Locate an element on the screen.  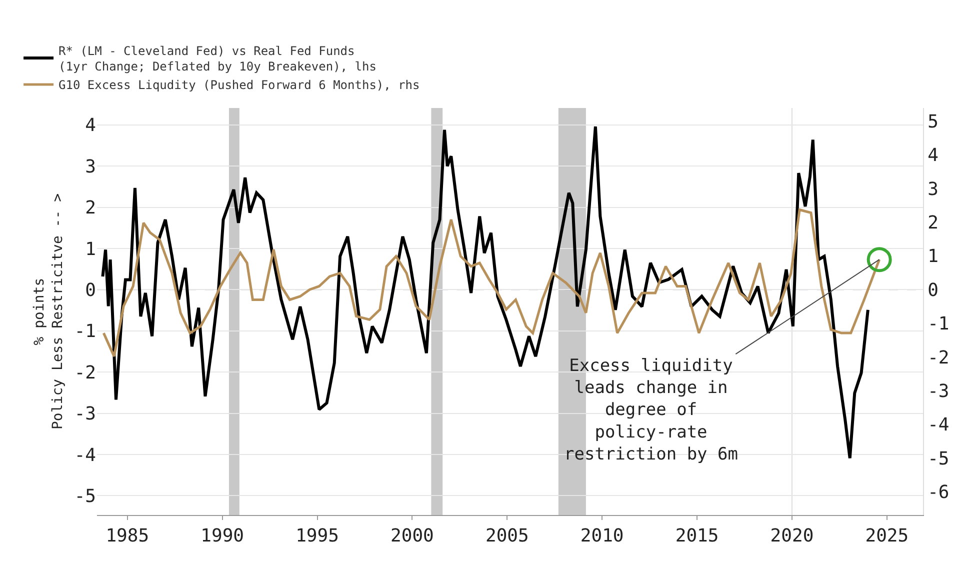
y2-tick-label: -2 is located at coordinates (939, 357).